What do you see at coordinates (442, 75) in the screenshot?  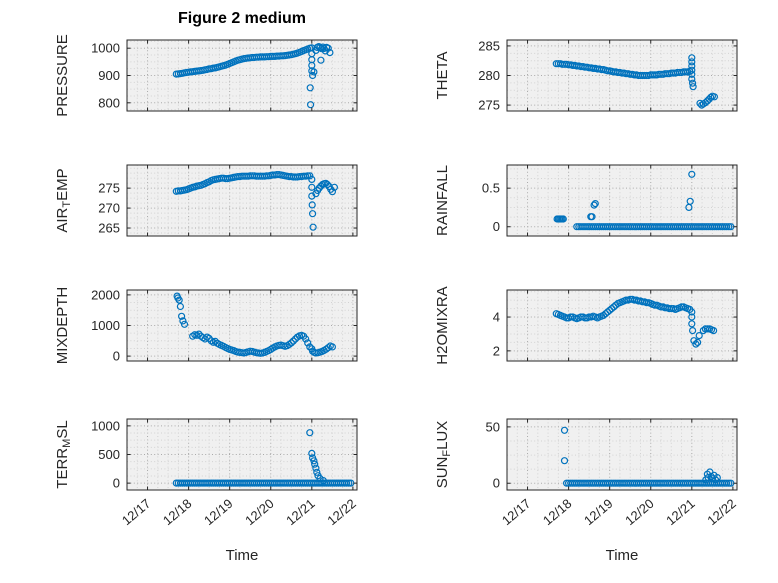 I see `y-axis-label: THETA` at bounding box center [442, 75].